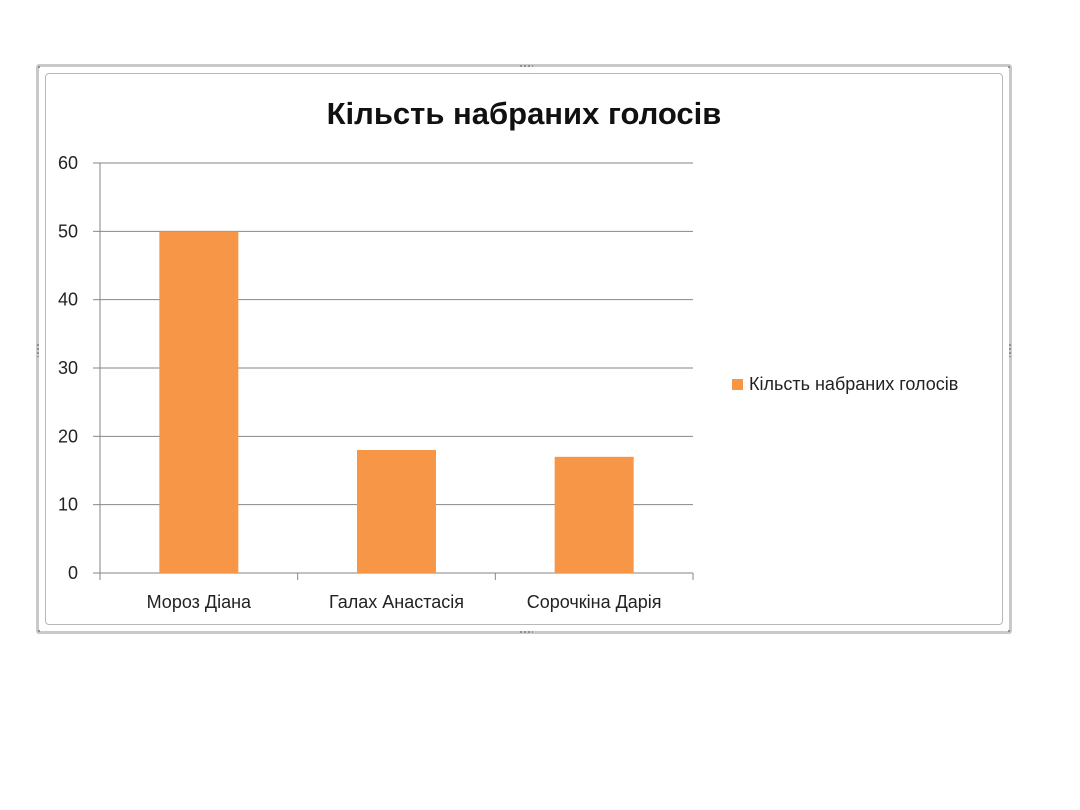 The image size is (1080, 810). Describe the element at coordinates (68, 436) in the screenshot. I see `y-tick-label: 20` at that location.